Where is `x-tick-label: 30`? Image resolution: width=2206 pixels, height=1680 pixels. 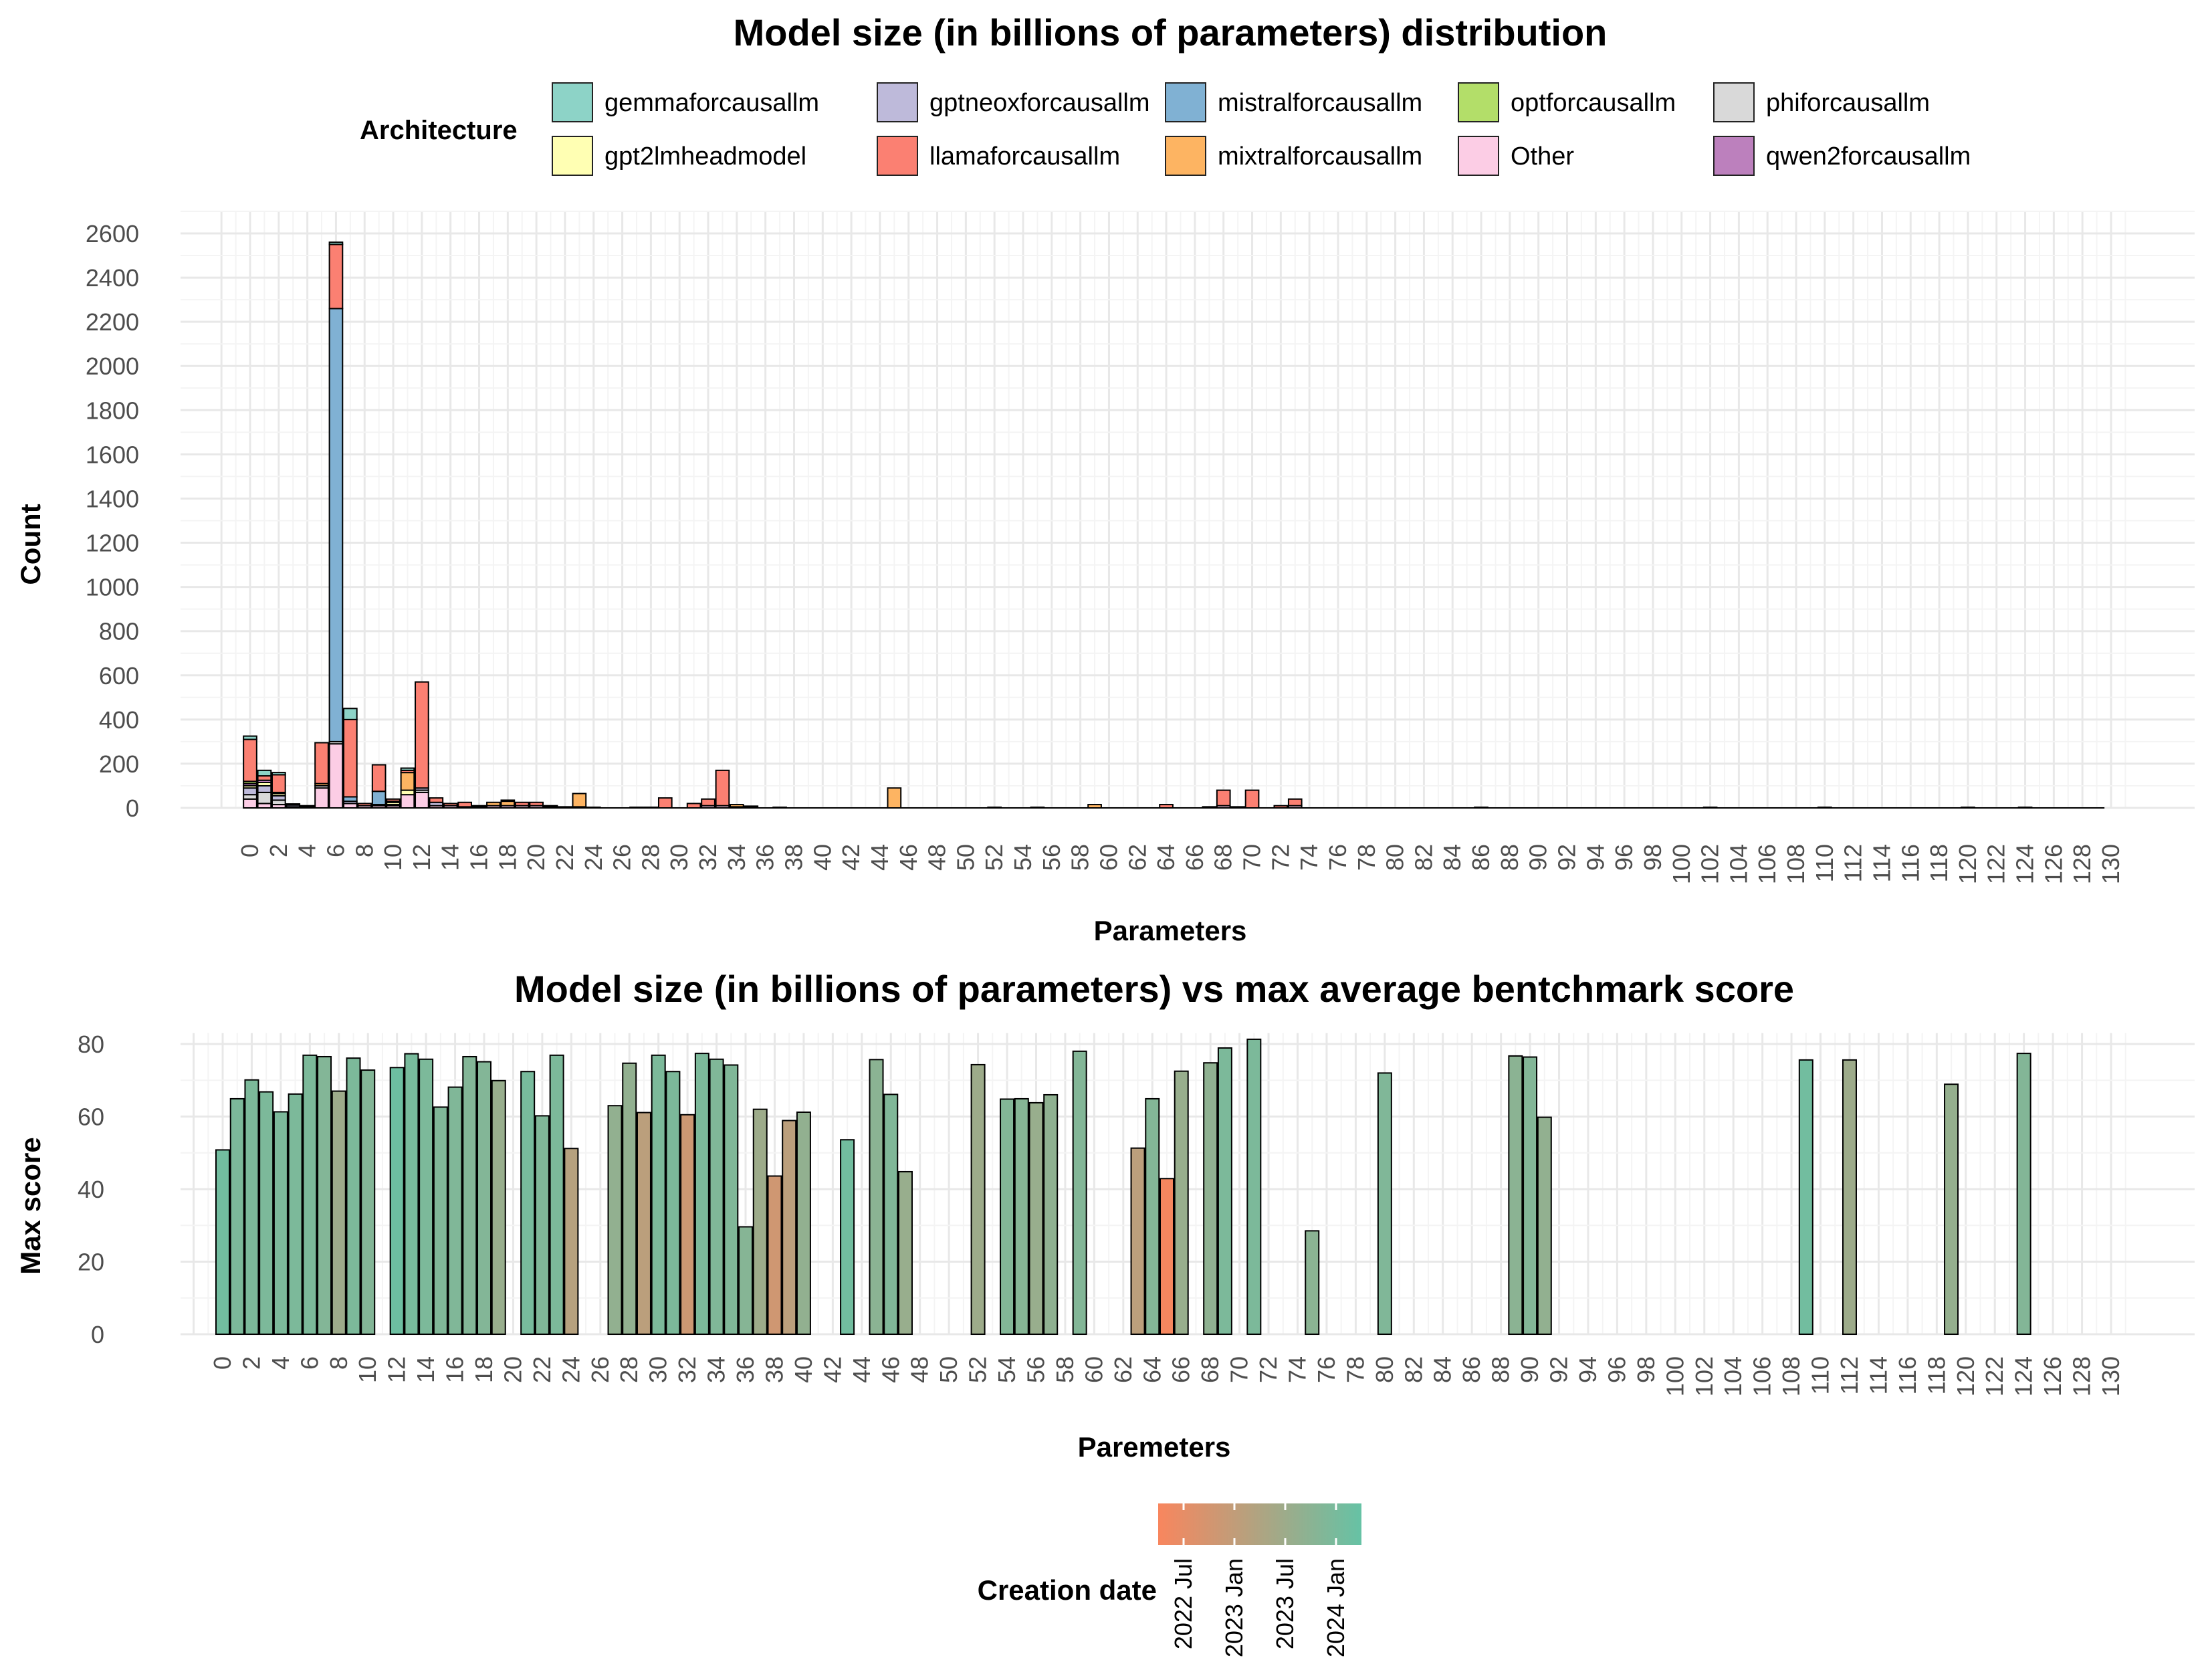
x-tick-label: 30 is located at coordinates (679, 857).